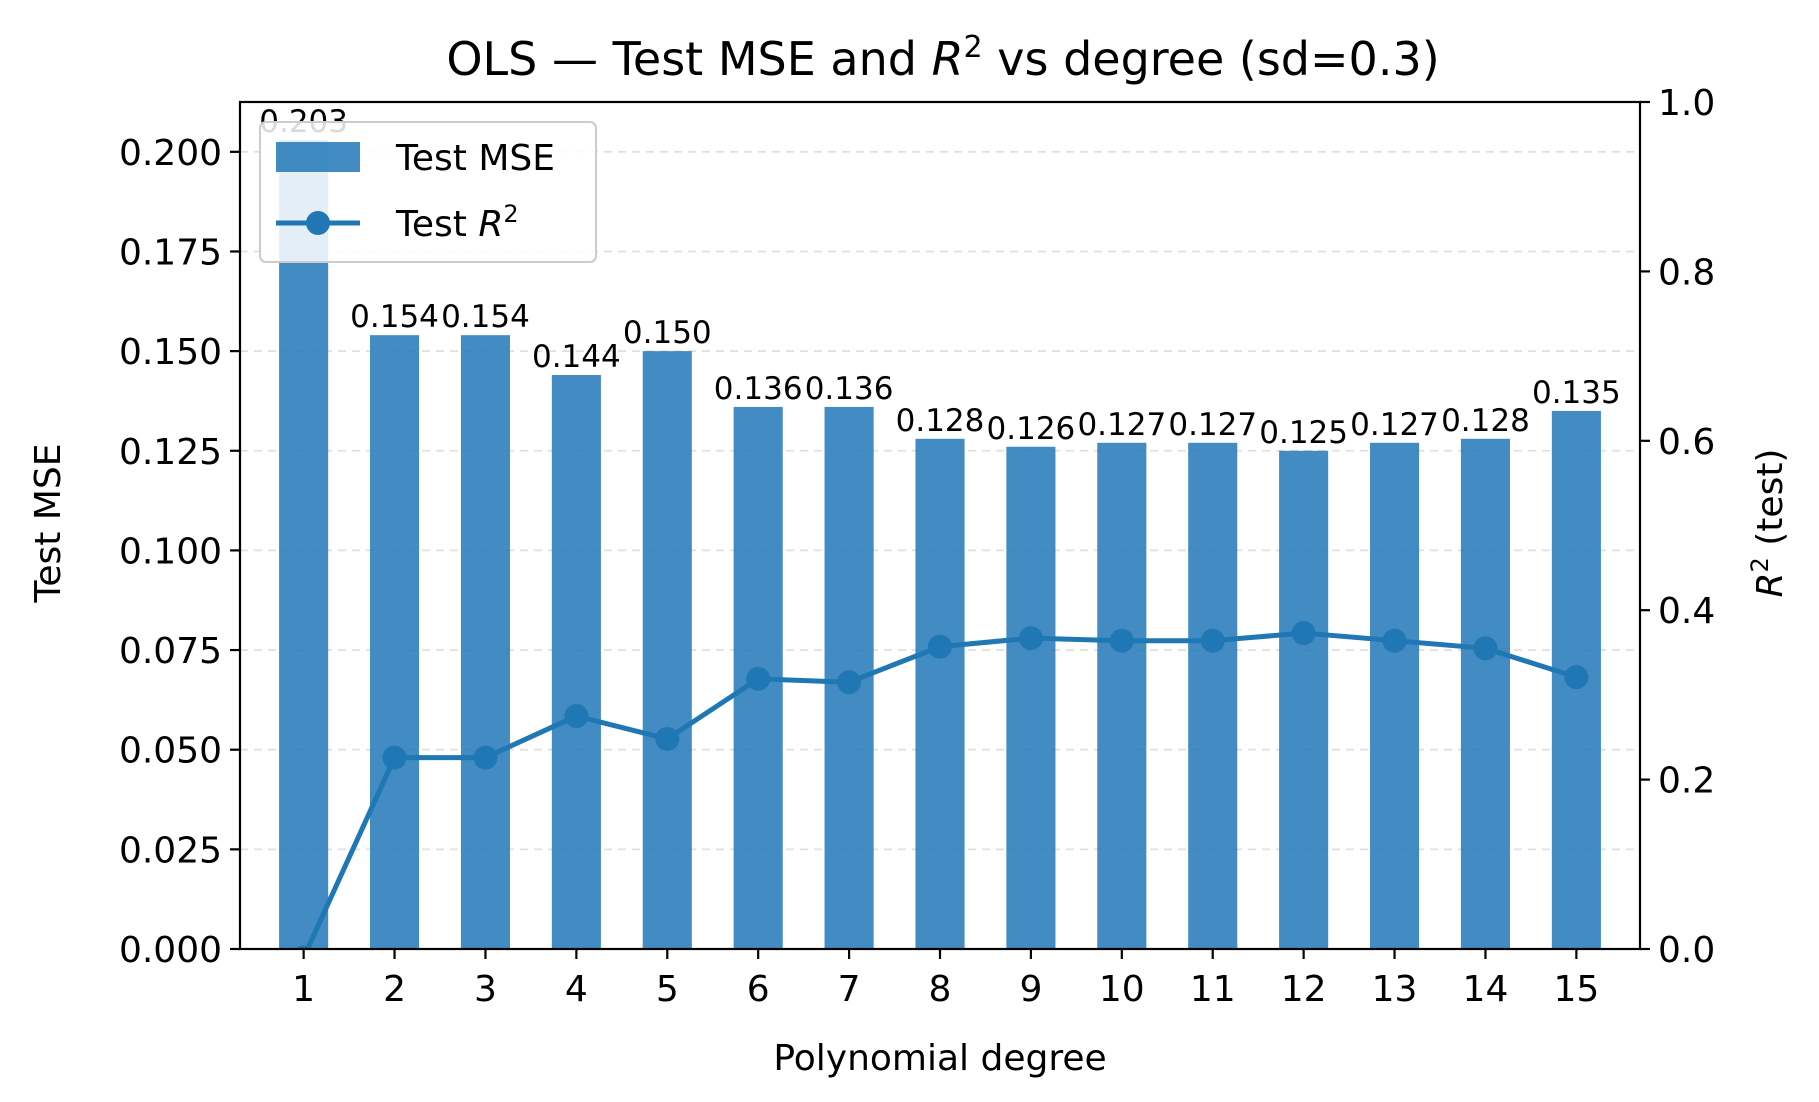 This screenshot has height=1102, width=1819. Describe the element at coordinates (849, 989) in the screenshot. I see `x-tick-label: 7` at that location.